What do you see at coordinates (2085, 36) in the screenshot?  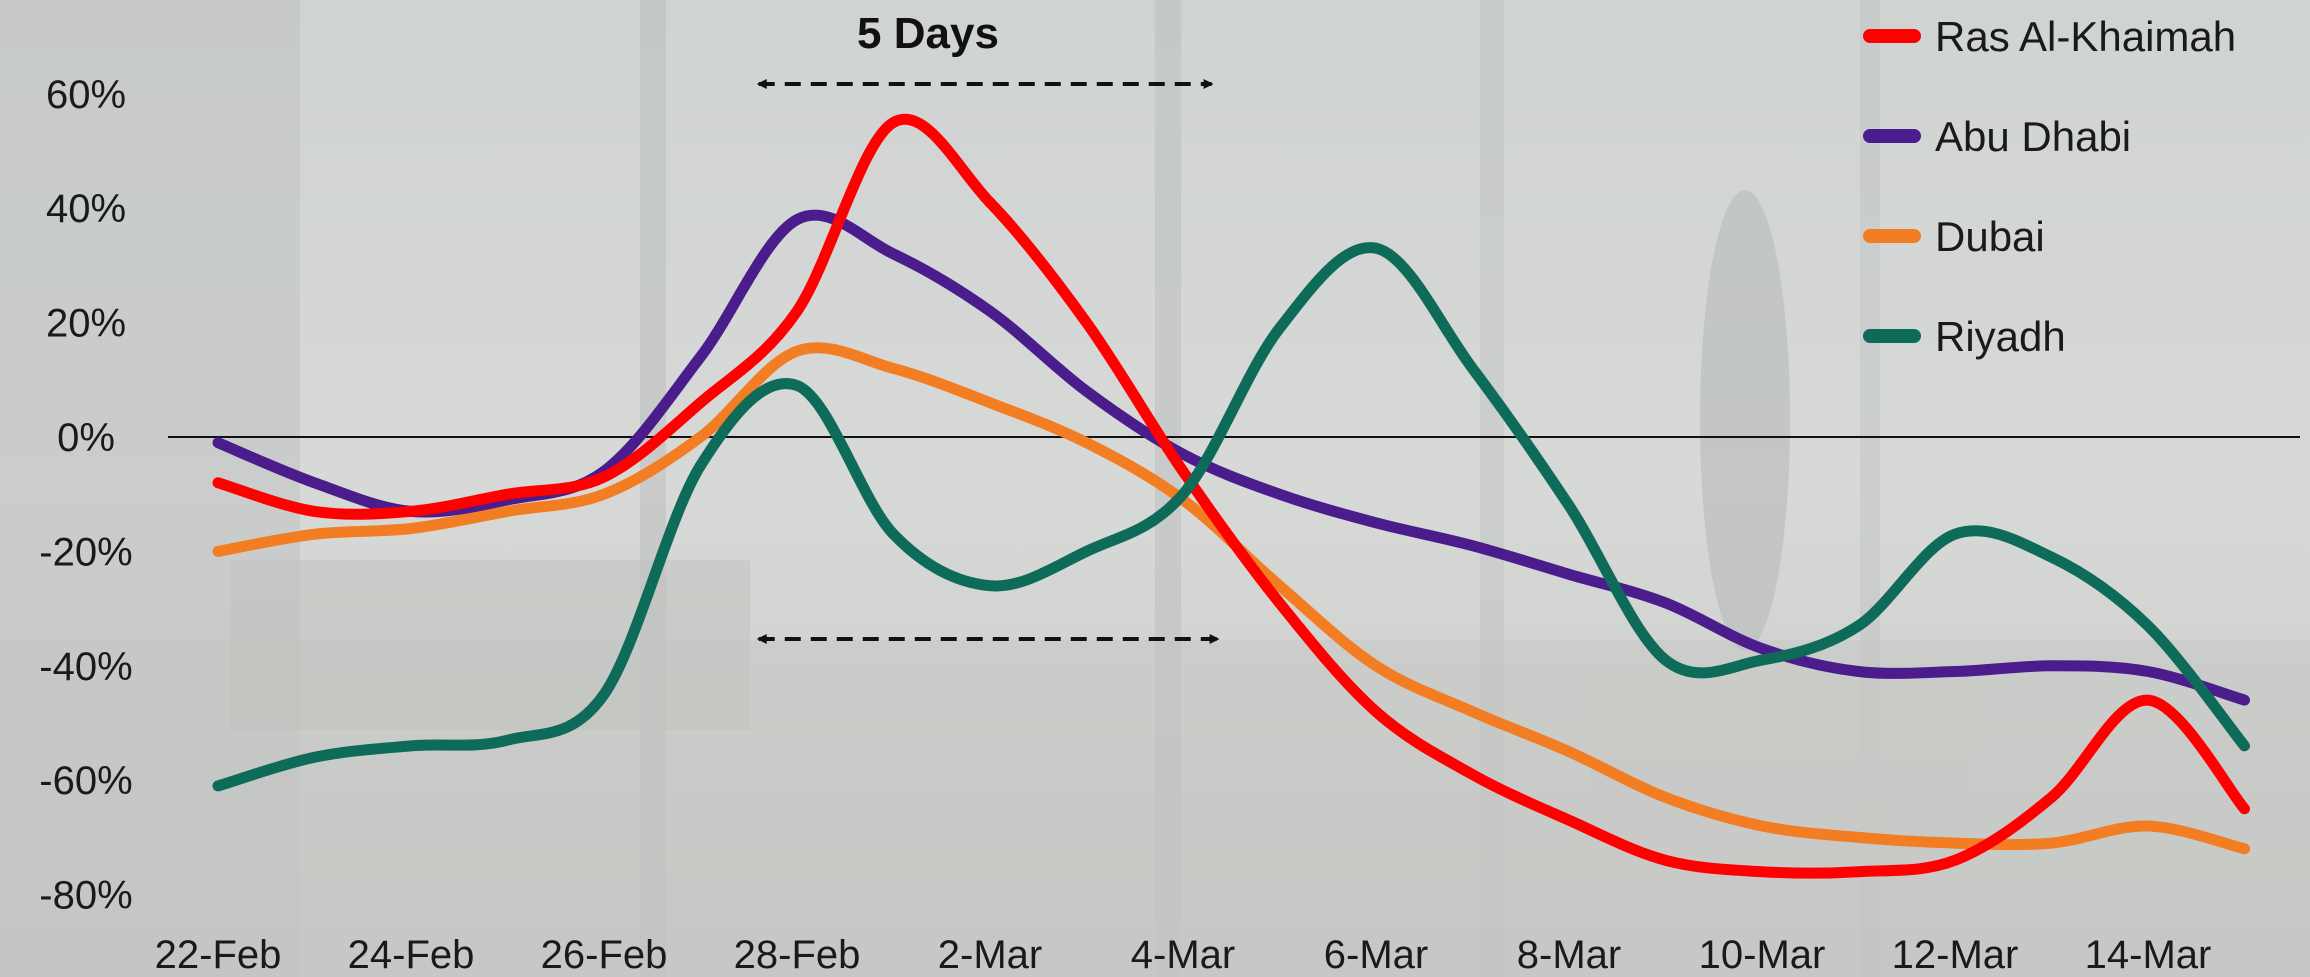 I see `legend-label-ras-al-khaimah: Ras Al-Khaimah` at bounding box center [2085, 36].